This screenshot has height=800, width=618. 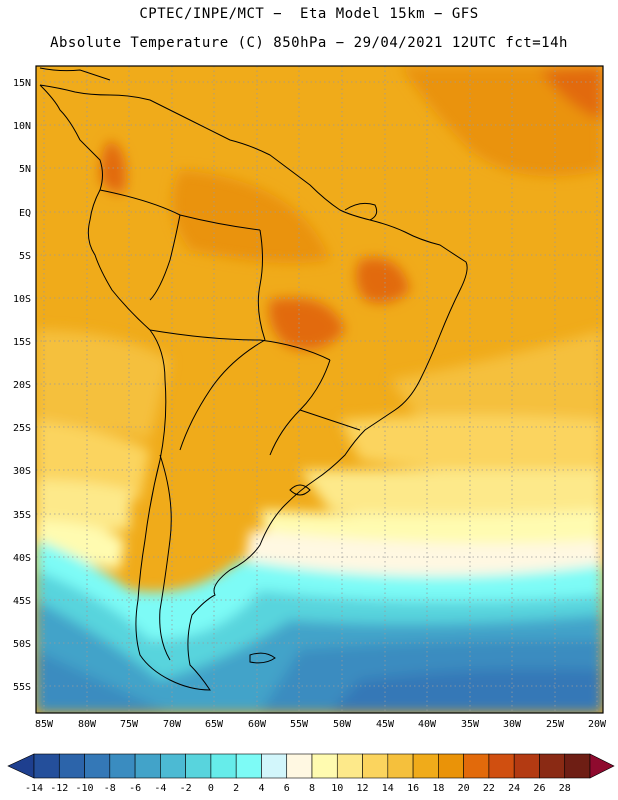 What do you see at coordinates (22, 428) in the screenshot?
I see `lat-label: 25S` at bounding box center [22, 428].